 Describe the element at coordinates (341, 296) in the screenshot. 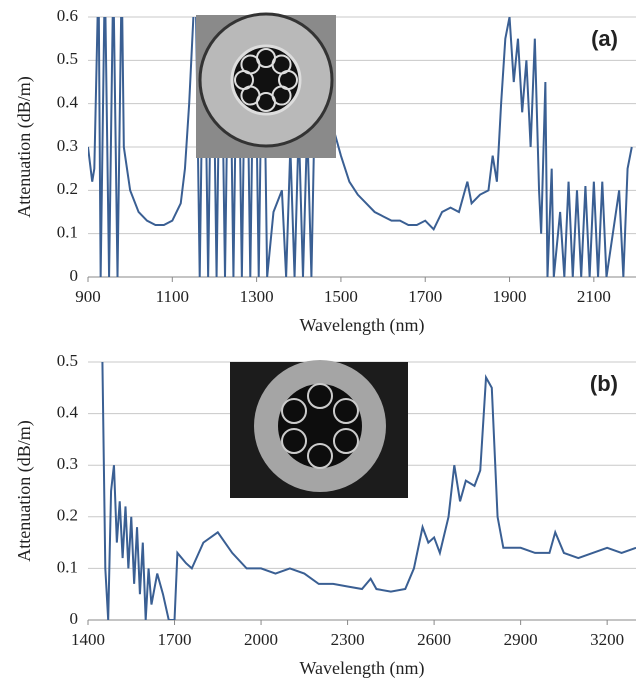

I see `x-tick-label: 1500` at that location.